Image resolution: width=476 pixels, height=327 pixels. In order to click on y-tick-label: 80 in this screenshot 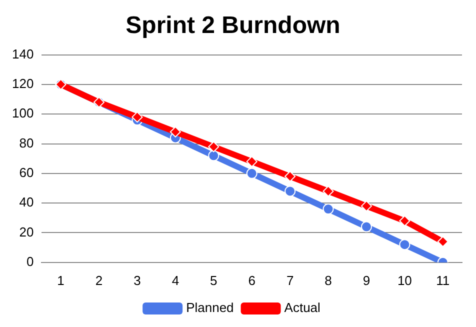, I will do `click(26, 142)`.